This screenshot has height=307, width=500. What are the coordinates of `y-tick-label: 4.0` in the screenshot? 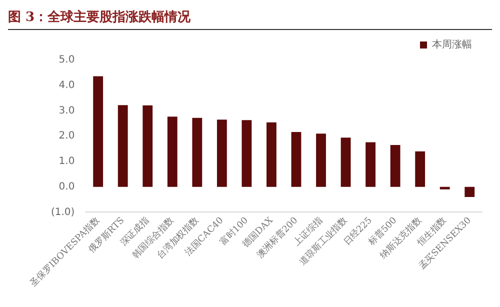 It's located at (66, 85).